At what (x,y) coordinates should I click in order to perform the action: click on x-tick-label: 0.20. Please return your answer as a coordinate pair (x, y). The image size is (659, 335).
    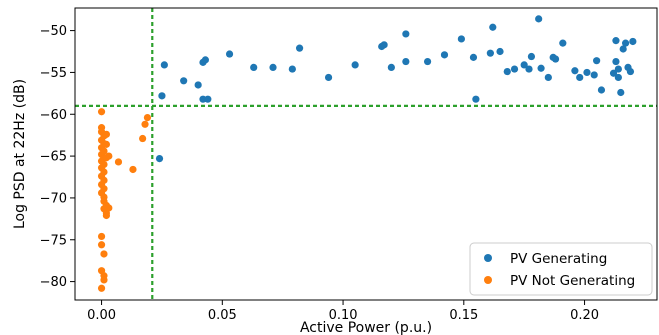
    Looking at the image, I should click on (584, 315).